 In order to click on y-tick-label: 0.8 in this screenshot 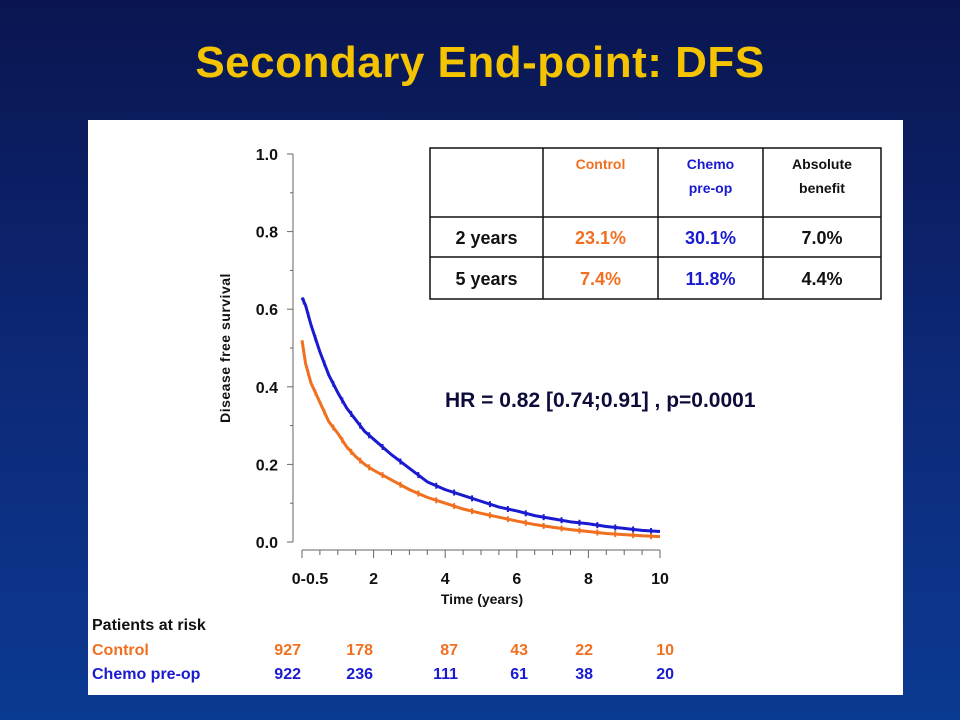, I will do `click(267, 233)`.